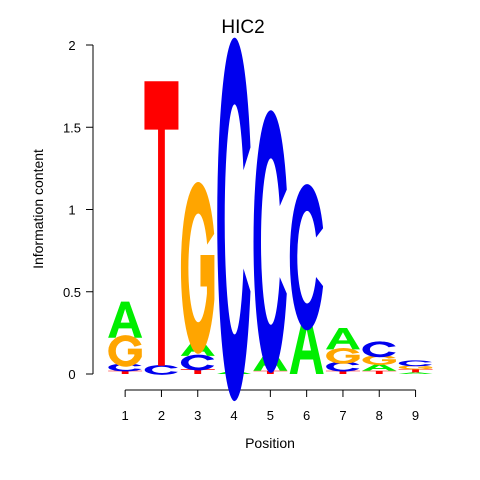 This screenshot has width=480, height=480. Describe the element at coordinates (71, 374) in the screenshot. I see `y-tick-label: 0` at that location.